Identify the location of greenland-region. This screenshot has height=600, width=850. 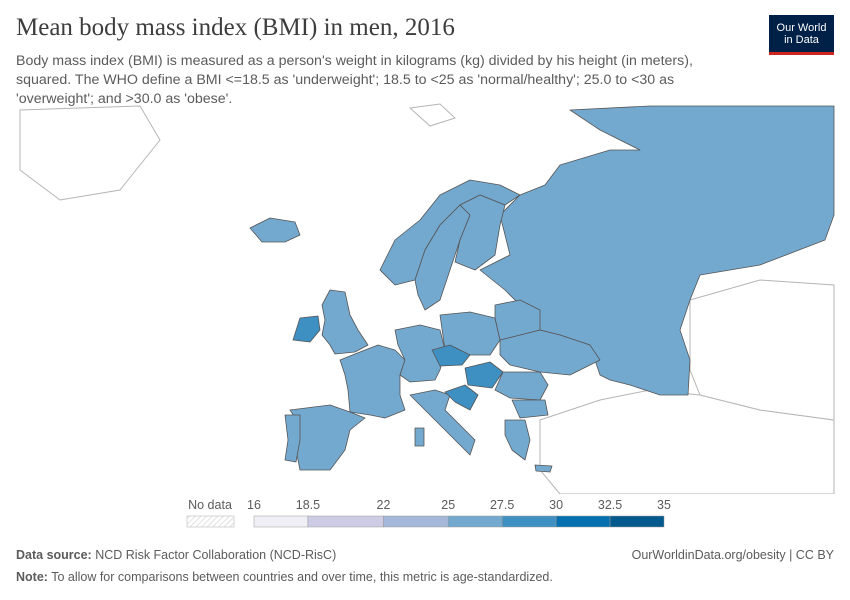
(90, 153).